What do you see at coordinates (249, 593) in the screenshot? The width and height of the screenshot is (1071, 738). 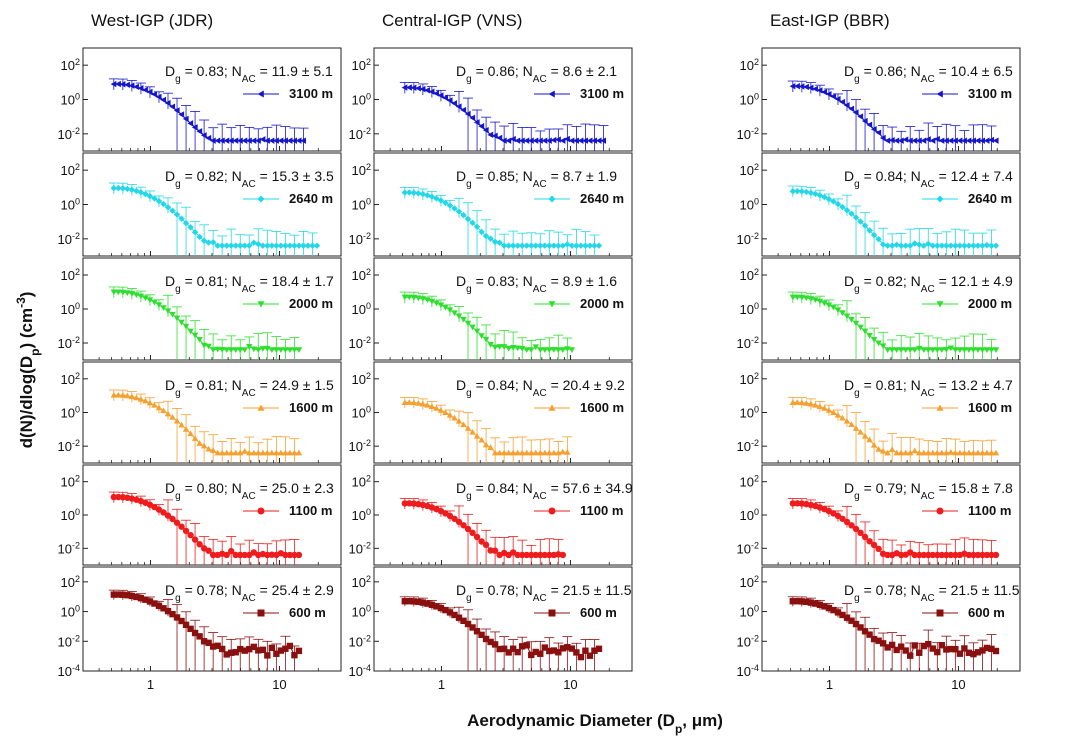 I see `dg-nac-annotation: Dg = 0.78; NAC = 25.4 ± 2.9` at bounding box center [249, 593].